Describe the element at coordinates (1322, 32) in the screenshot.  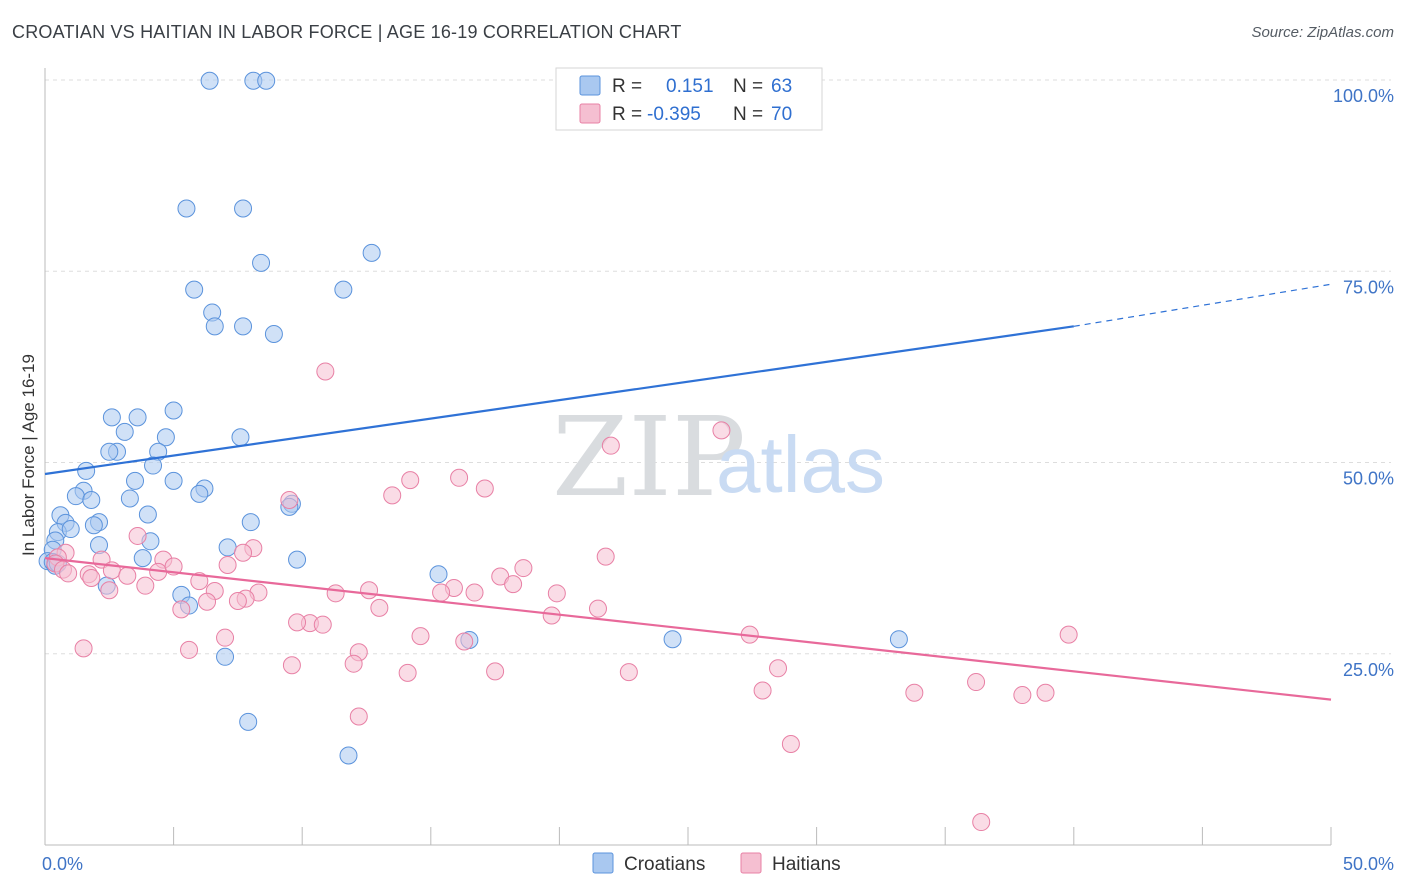
I see `source-label: Source: ZipAtlas.com` at that location.